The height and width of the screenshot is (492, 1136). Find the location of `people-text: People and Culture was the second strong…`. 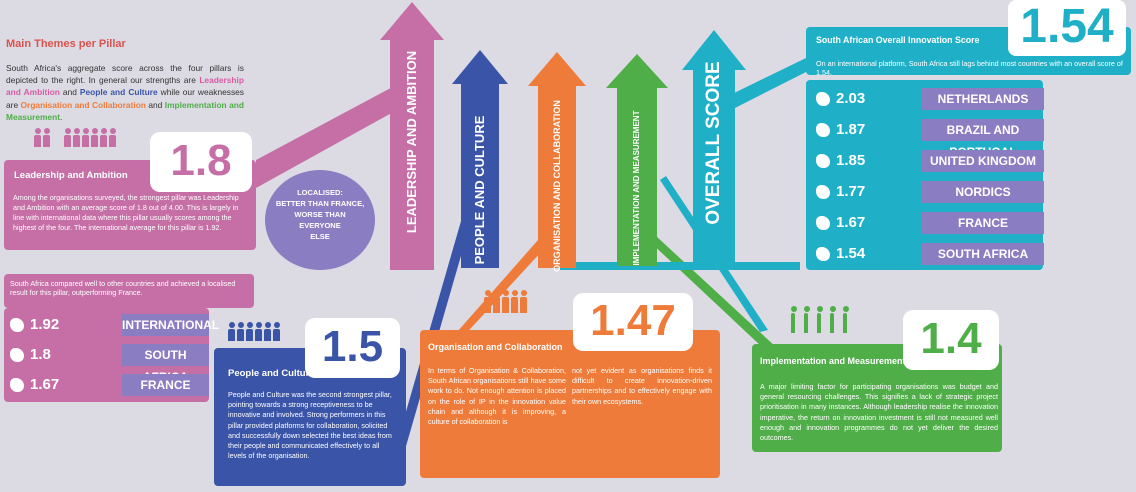

people-text: People and Culture was the second strong… is located at coordinates (310, 425).